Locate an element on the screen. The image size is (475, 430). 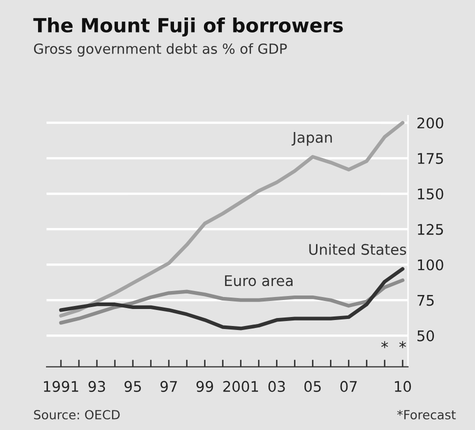
y-tick-label: 150 is located at coordinates (431, 194).